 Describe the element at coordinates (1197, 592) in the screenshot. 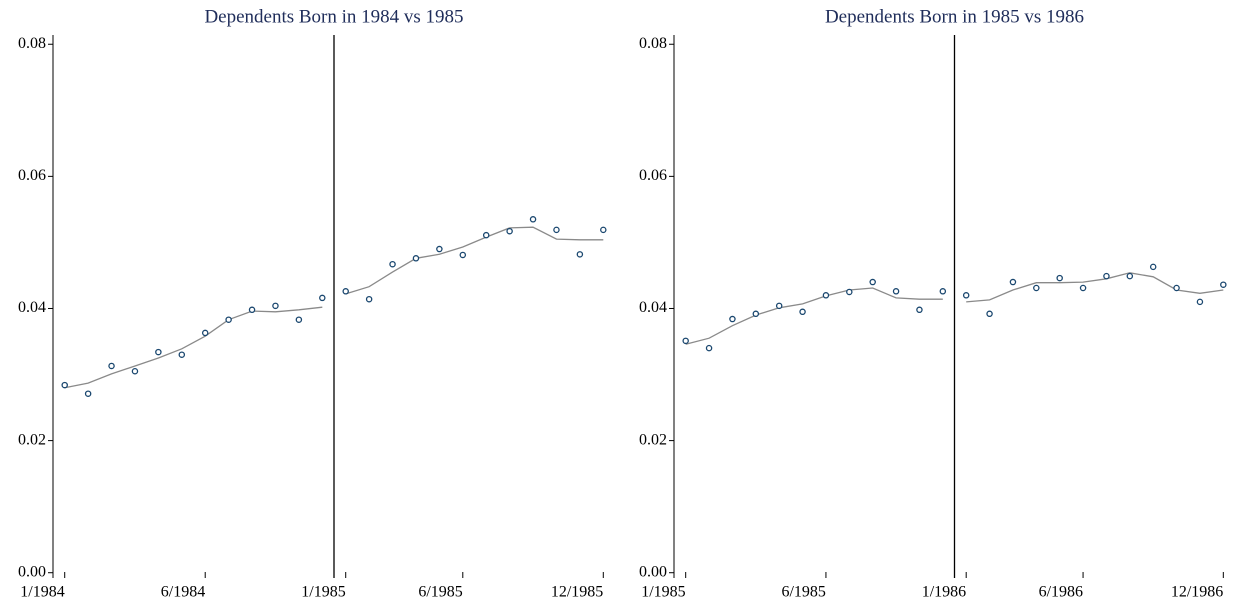

I see `x-tick-label: 12/1986` at that location.